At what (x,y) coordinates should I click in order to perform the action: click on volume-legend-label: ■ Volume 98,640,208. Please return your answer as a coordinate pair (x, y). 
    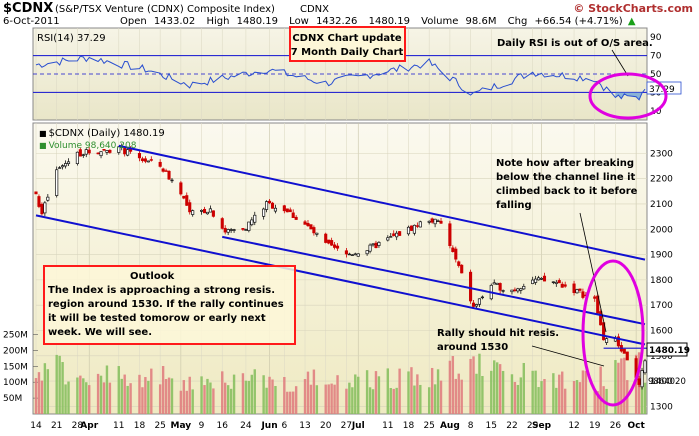
    Looking at the image, I should click on (88, 146).